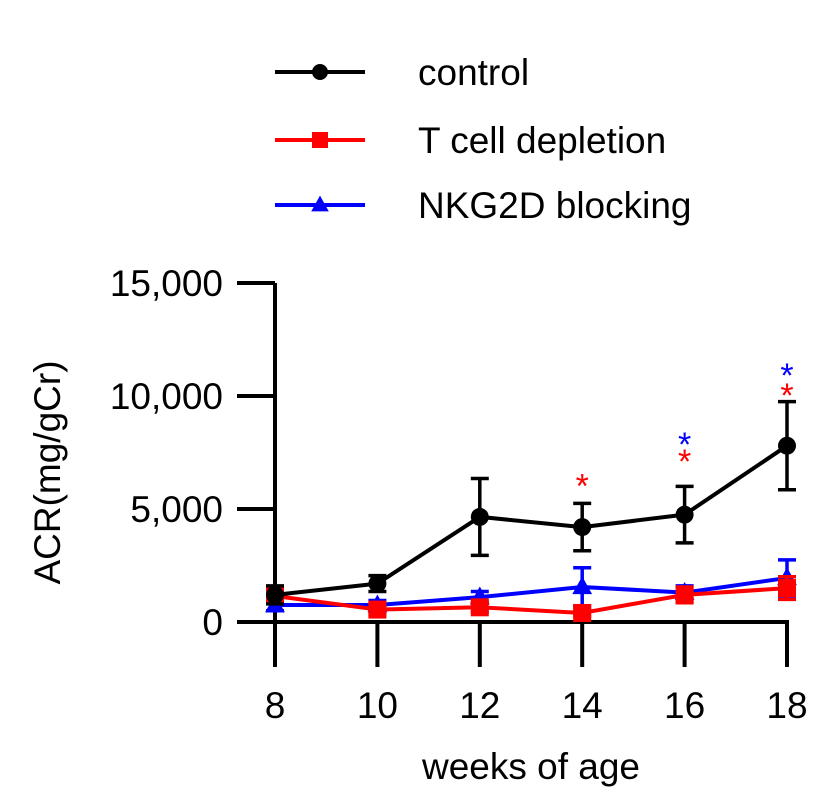  I want to click on significance-star-1: *, so click(582, 487).